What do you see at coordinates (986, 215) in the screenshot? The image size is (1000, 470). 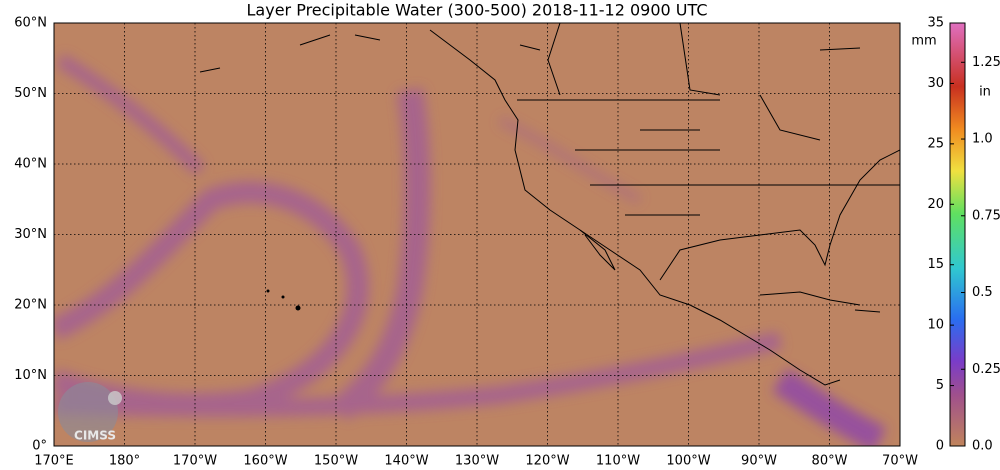 I see `in-tick-label: 0.75` at bounding box center [986, 215].